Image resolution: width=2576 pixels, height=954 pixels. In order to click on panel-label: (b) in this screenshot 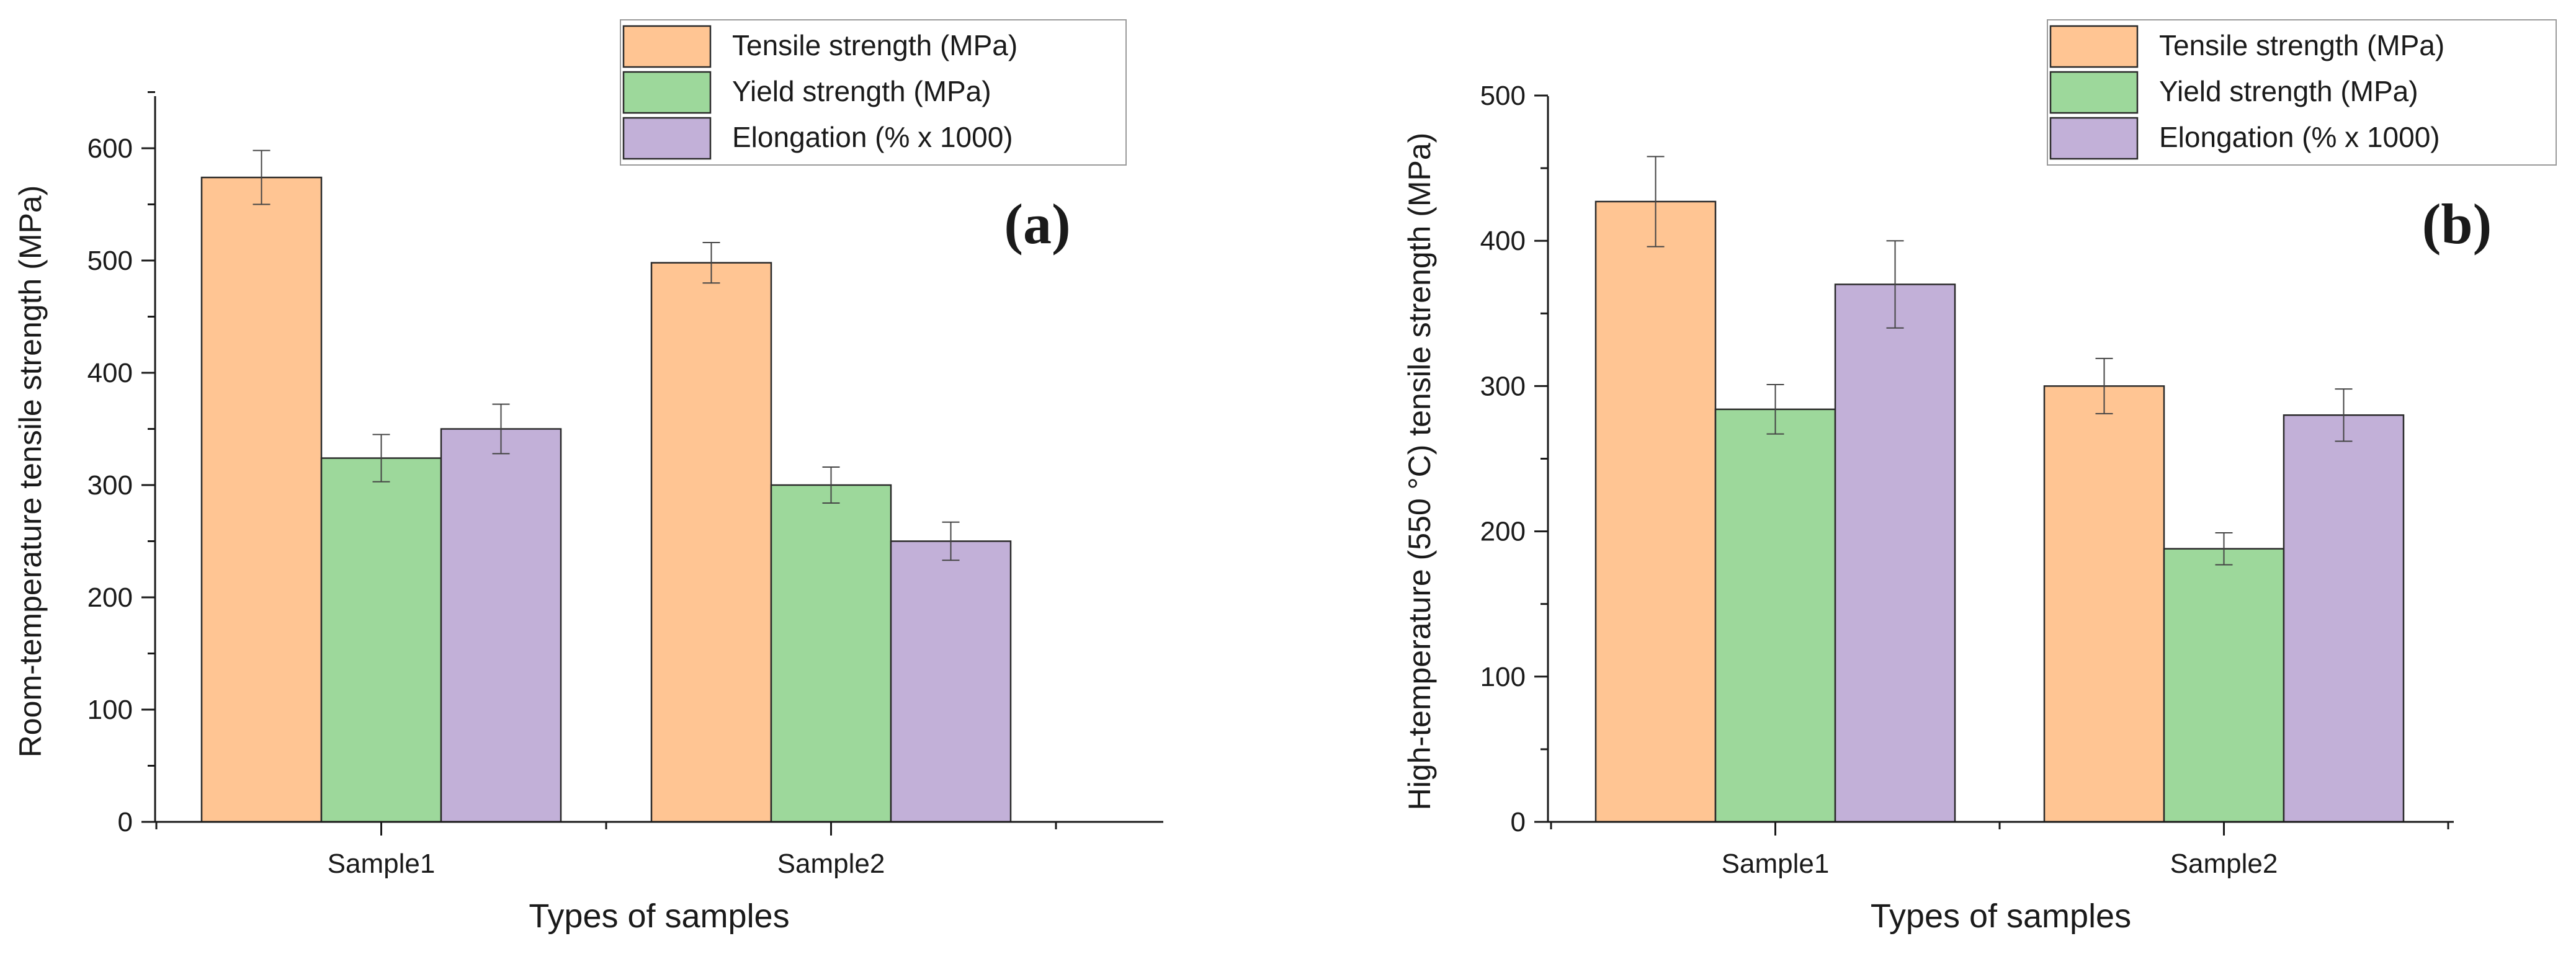, I will do `click(2457, 224)`.